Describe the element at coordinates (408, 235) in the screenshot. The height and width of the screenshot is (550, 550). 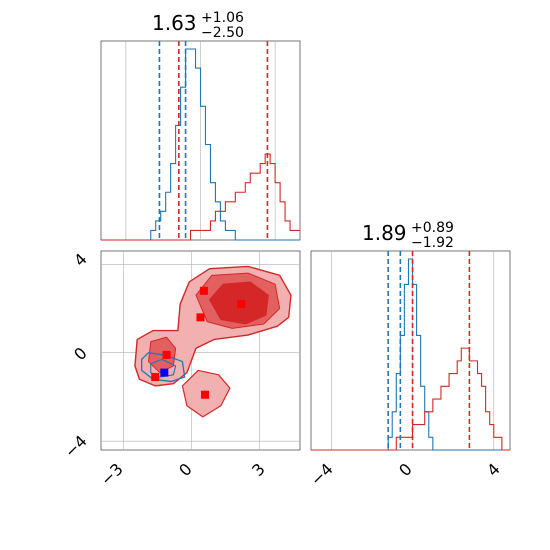
I see `title-marginal-2: 1.89 +0.89 −1.92` at that location.